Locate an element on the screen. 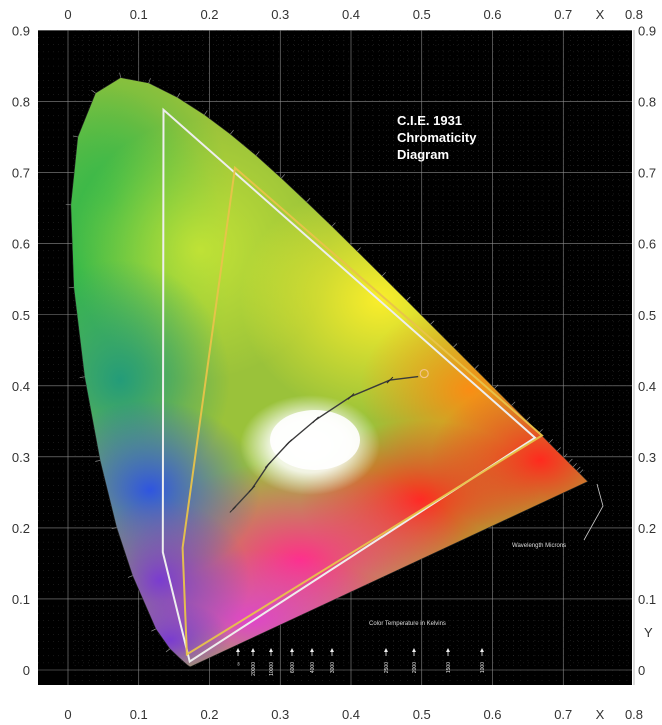 This screenshot has height=725, width=662. illuminant-a-marker is located at coordinates (424, 373).